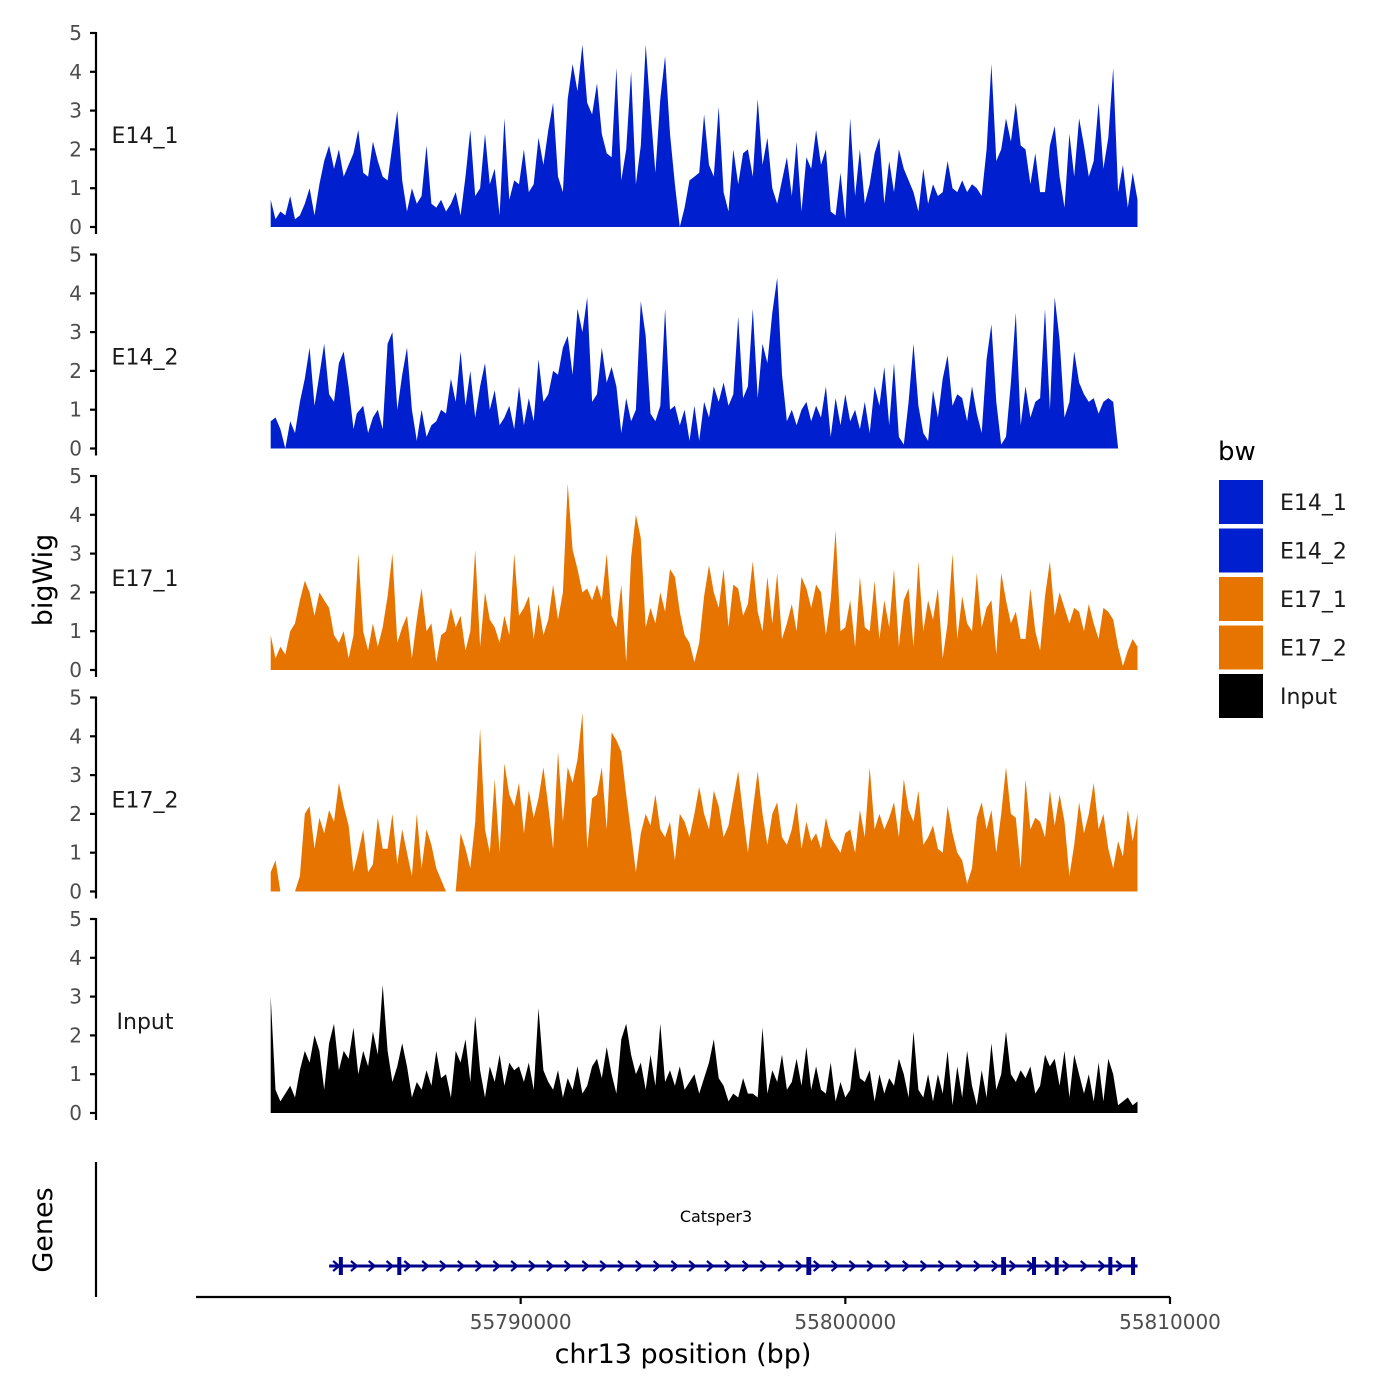 This screenshot has width=1400, height=1400. Describe the element at coordinates (145, 579) in the screenshot. I see `track-label-e17-1: E17_1` at that location.